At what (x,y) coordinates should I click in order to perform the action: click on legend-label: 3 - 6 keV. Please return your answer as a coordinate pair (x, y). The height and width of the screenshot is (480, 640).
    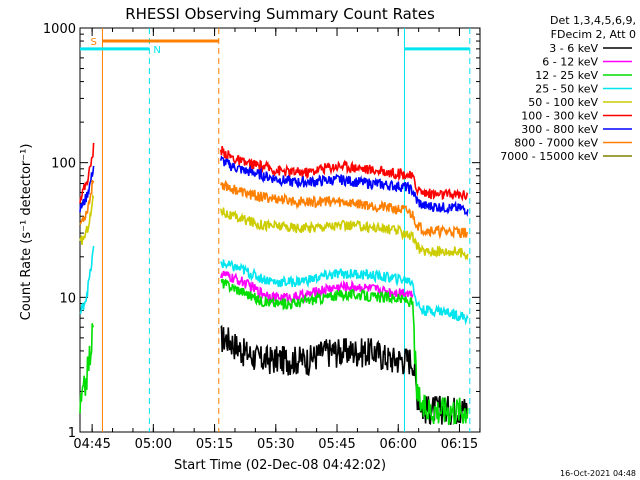
    Looking at the image, I should click on (573, 48).